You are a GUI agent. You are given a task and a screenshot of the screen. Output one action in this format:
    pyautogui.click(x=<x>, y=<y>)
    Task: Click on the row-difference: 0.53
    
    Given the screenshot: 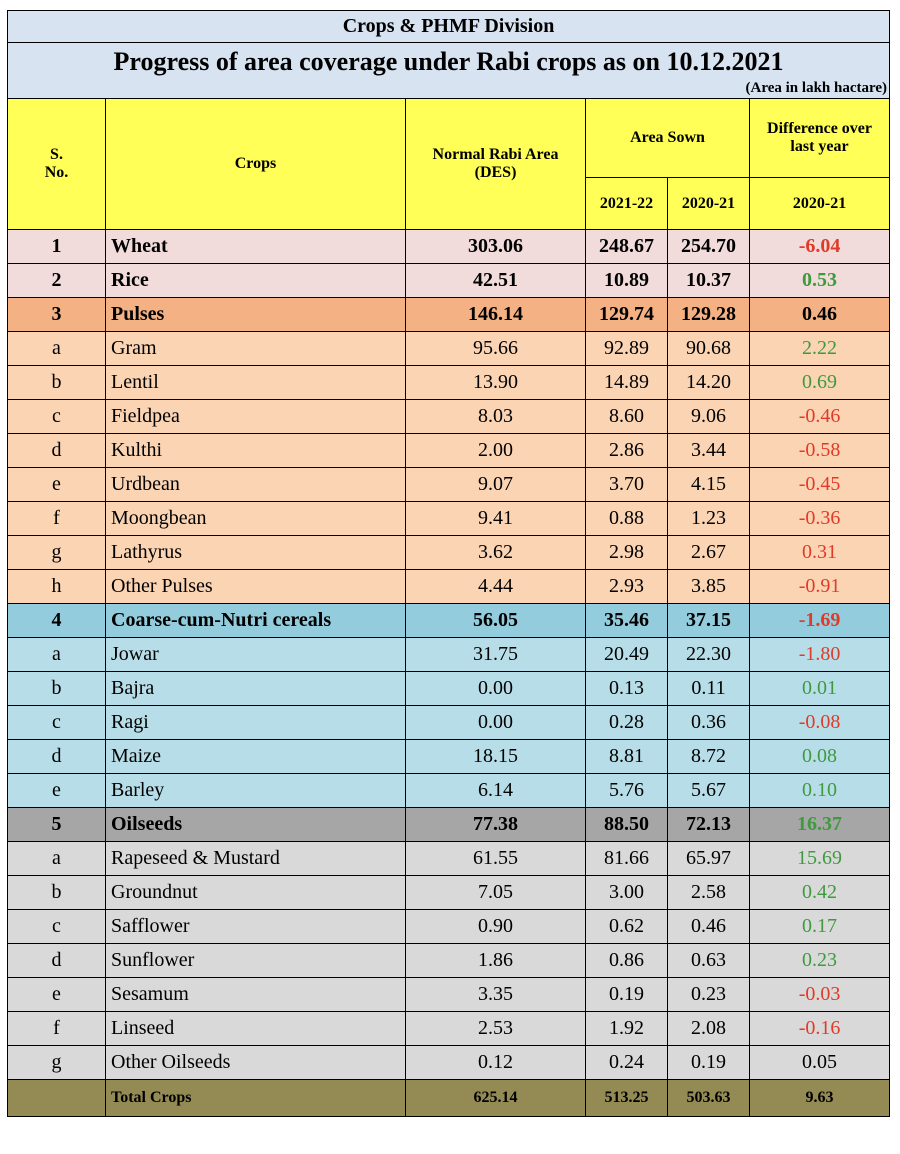 What is the action you would take?
    pyautogui.click(x=819, y=280)
    